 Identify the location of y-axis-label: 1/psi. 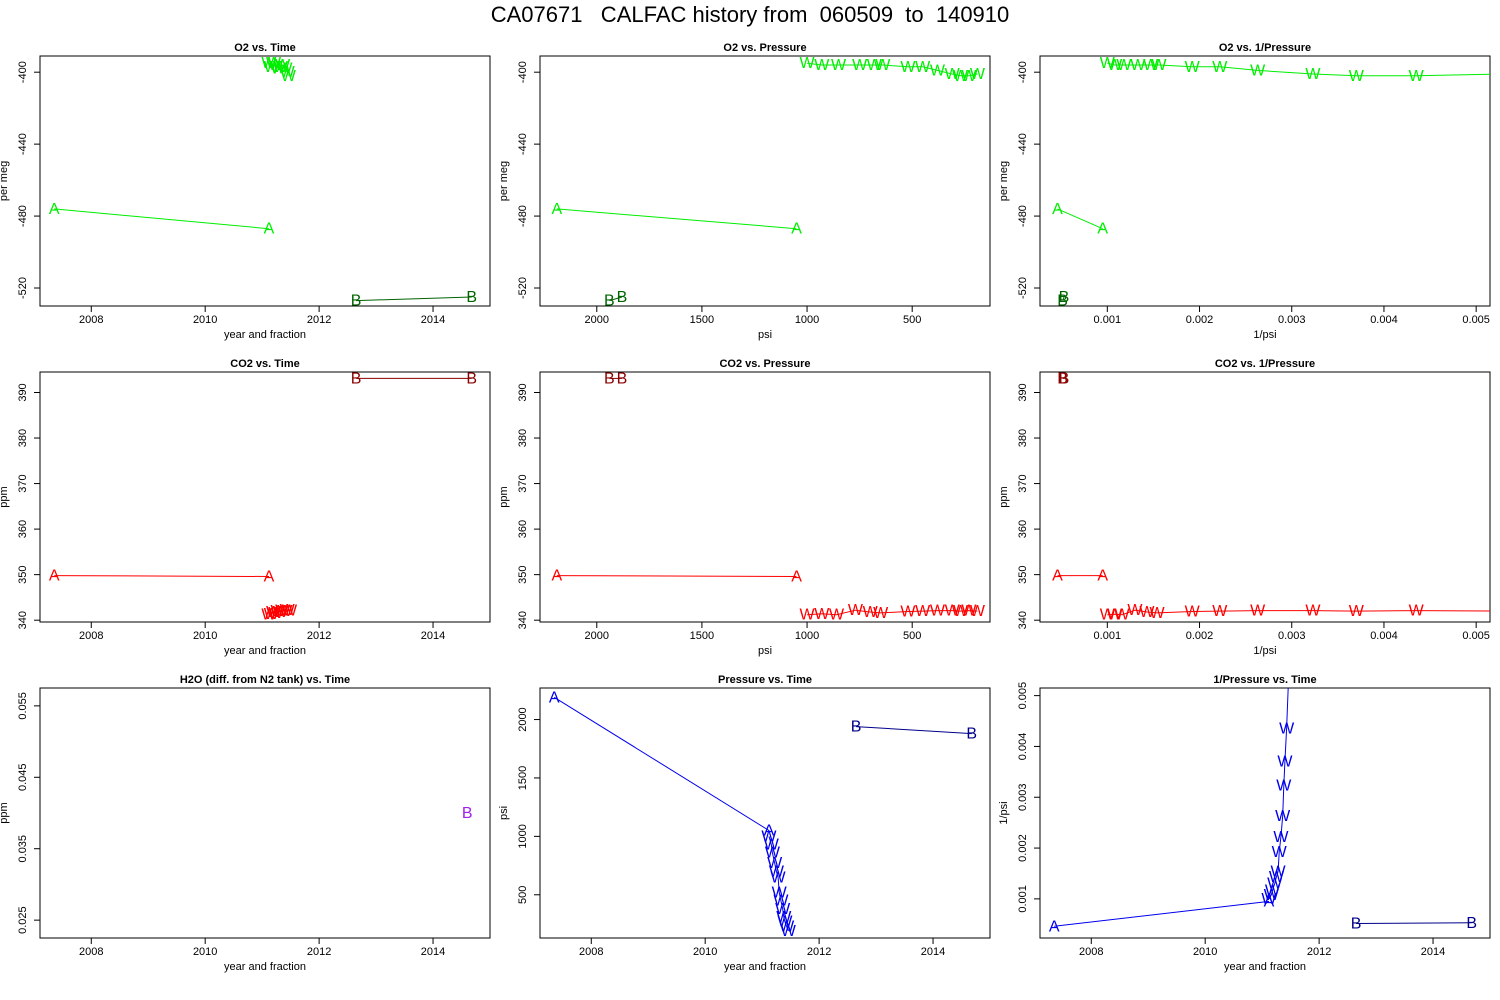
(1004, 812).